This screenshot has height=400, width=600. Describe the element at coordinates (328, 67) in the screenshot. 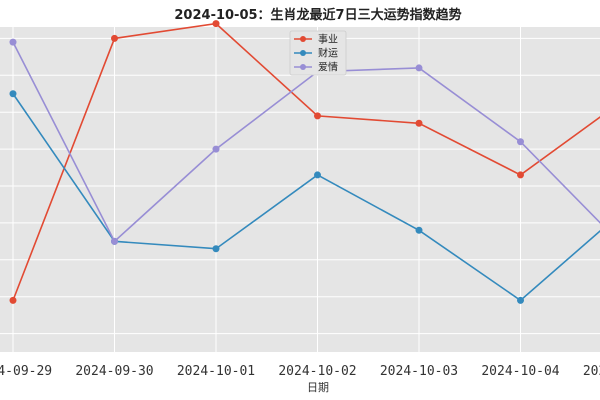

I see `legend-label: 爱情` at that location.